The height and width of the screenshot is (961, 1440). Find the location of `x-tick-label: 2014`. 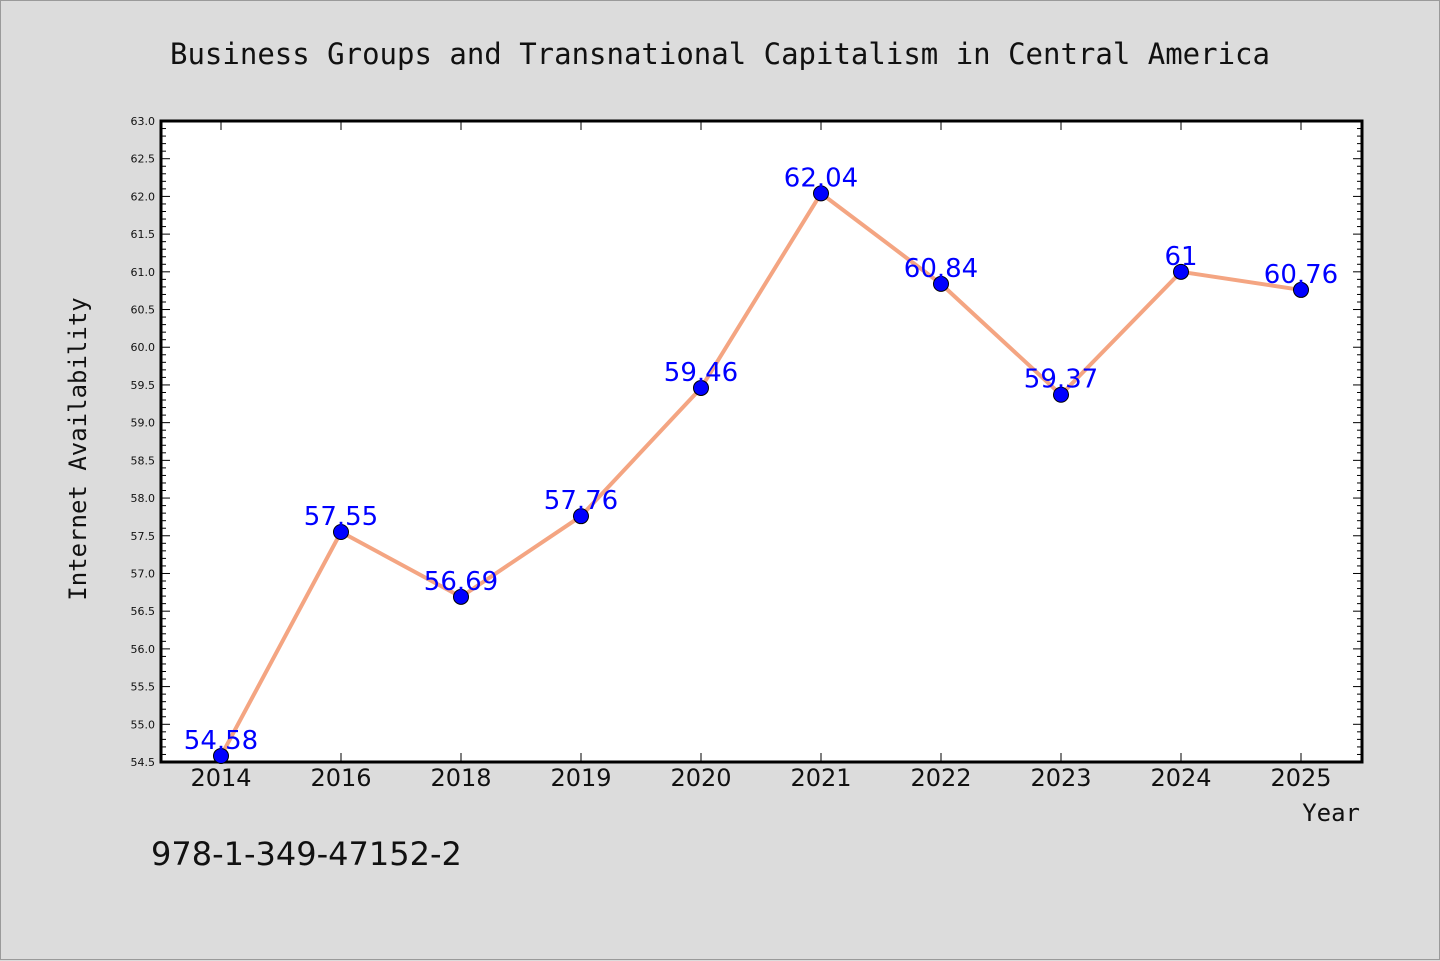

x-tick-label: 2014 is located at coordinates (220, 778).